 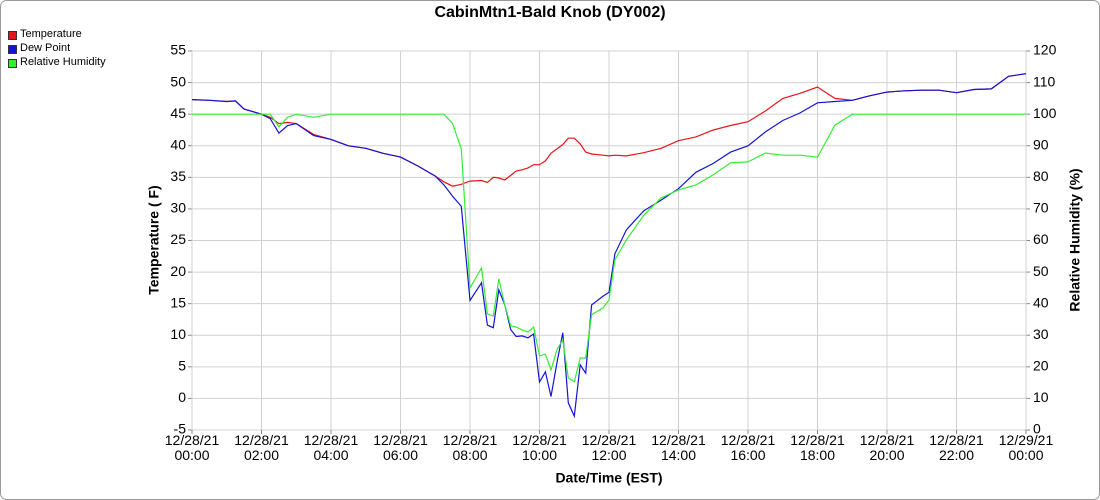 What do you see at coordinates (45, 34) in the screenshot?
I see `legend-entry: Temperature` at bounding box center [45, 34].